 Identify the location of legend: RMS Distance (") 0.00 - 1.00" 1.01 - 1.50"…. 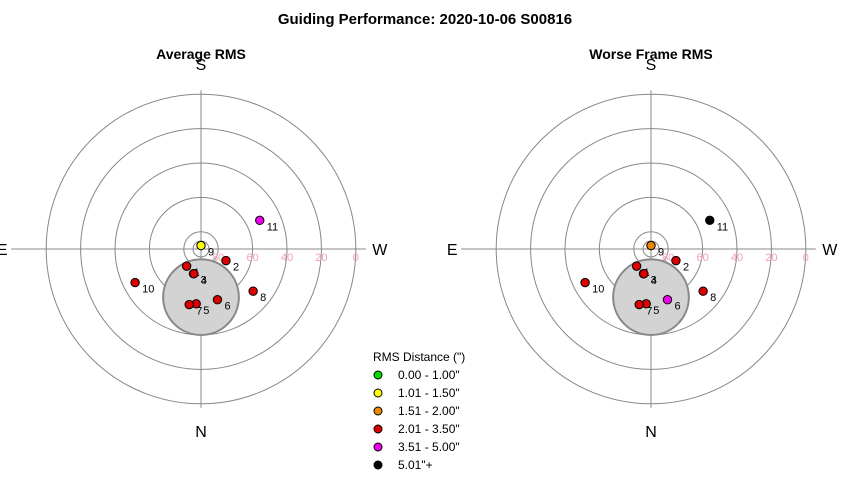
(419, 411).